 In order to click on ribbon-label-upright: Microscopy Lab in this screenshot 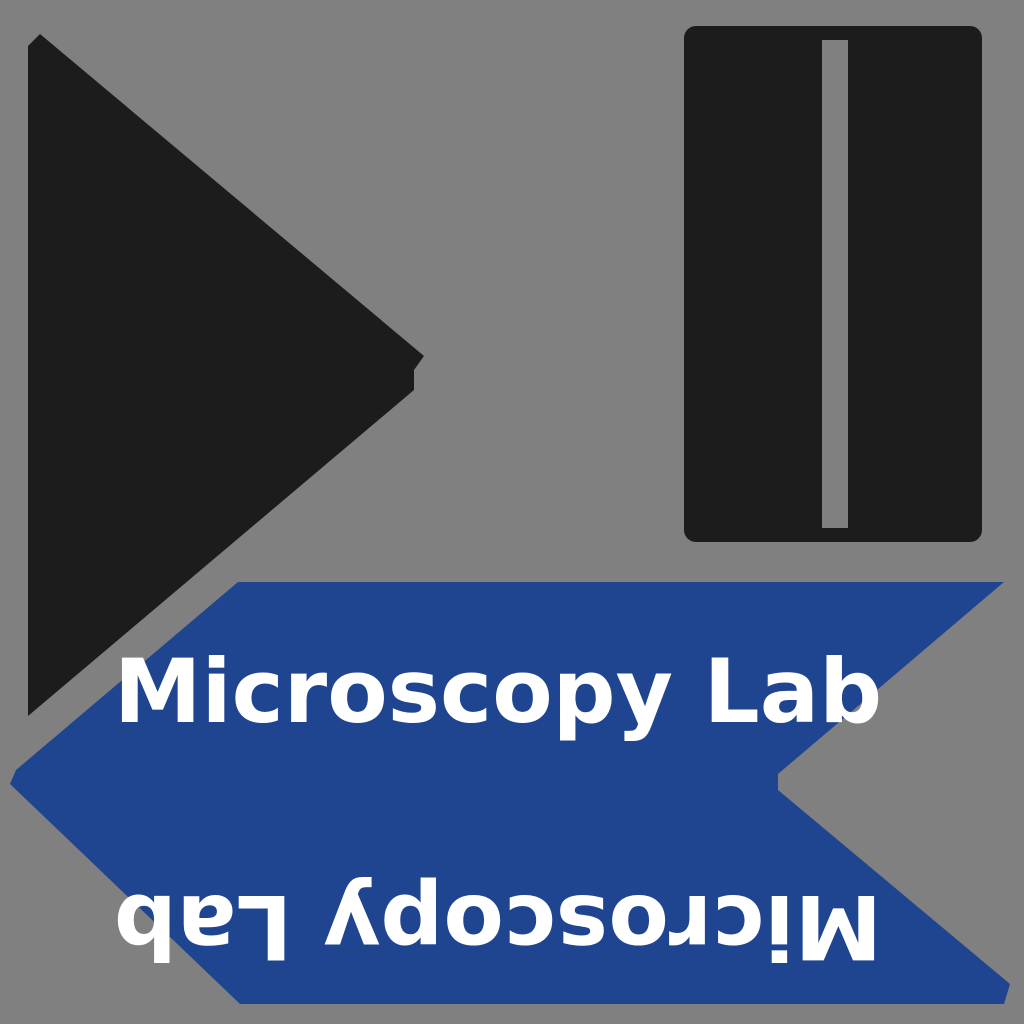, I will do `click(498, 691)`.